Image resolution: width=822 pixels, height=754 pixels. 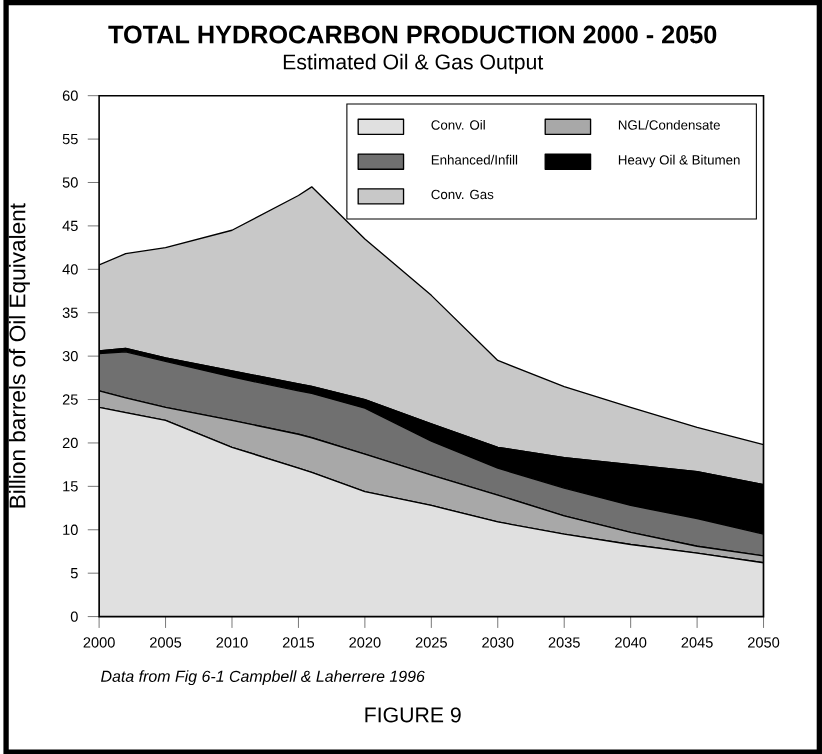 I want to click on caption: FIGURE 9, so click(x=413, y=715).